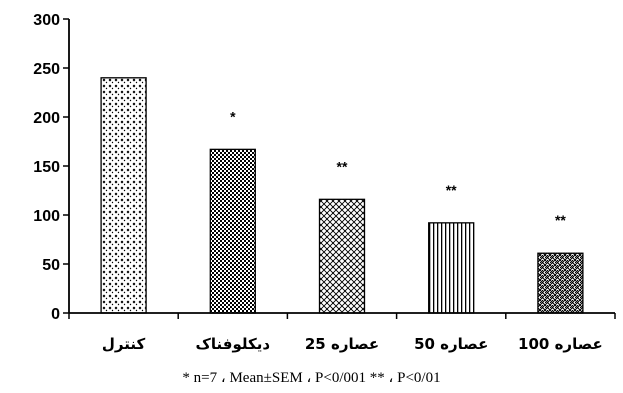 Image resolution: width=623 pixels, height=393 pixels. What do you see at coordinates (46, 20) in the screenshot?
I see `y-tick-label: 300` at bounding box center [46, 20].